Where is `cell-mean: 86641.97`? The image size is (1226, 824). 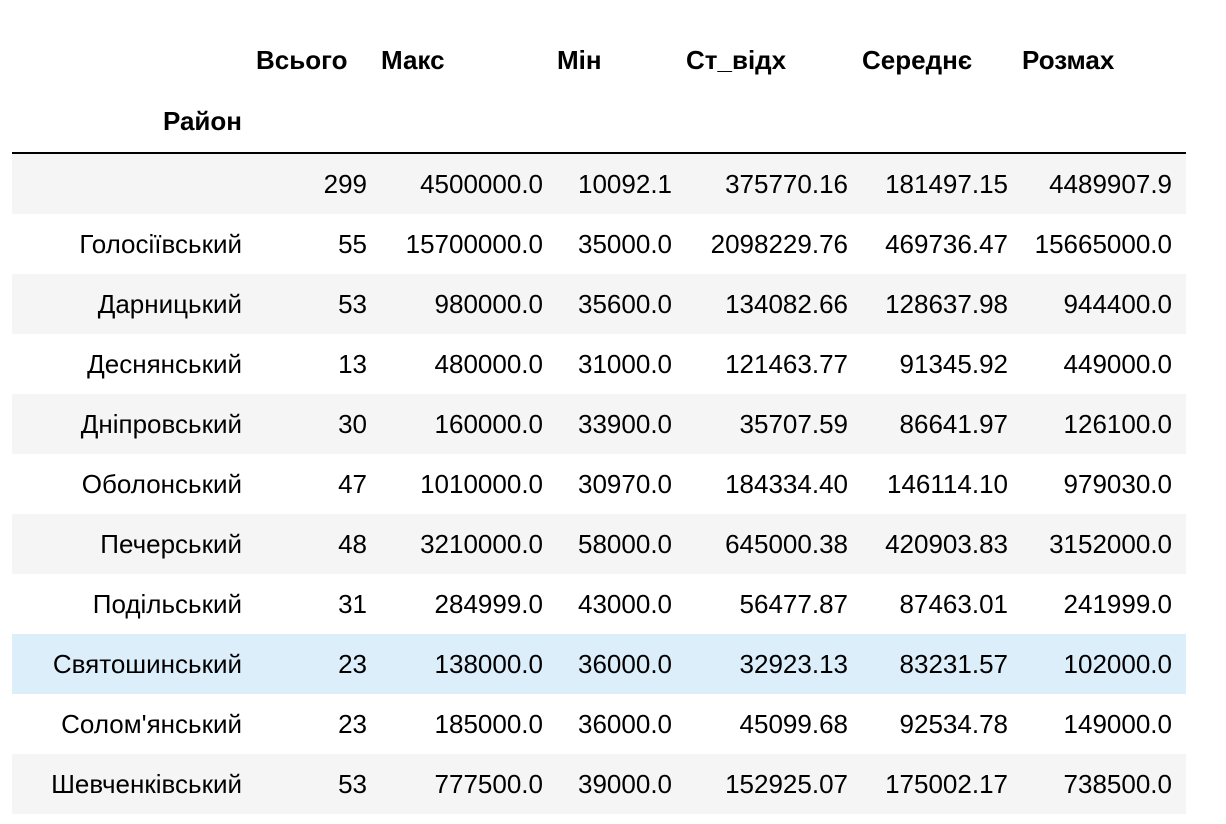 cell-mean: 86641.97 is located at coordinates (953, 424).